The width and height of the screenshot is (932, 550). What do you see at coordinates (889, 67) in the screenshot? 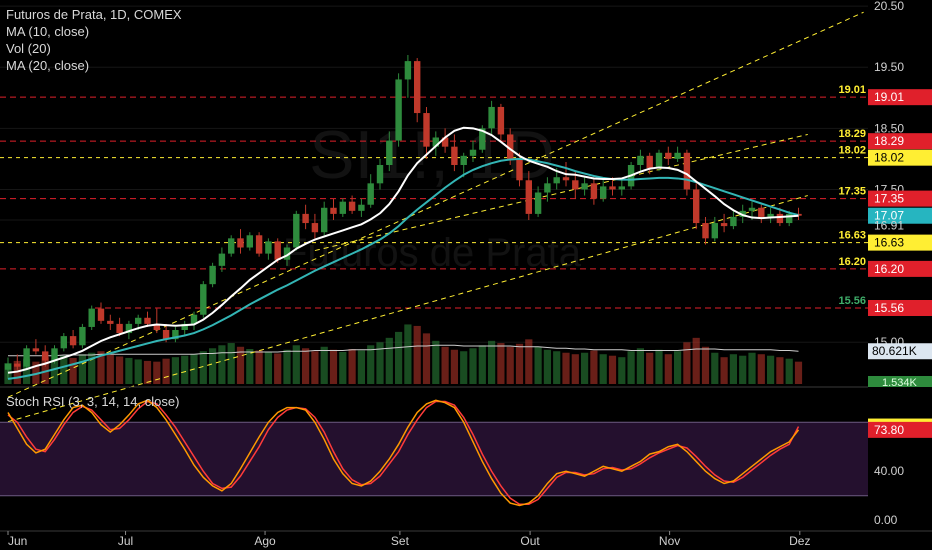
I see `price-tick-label: 19.50` at bounding box center [889, 67].